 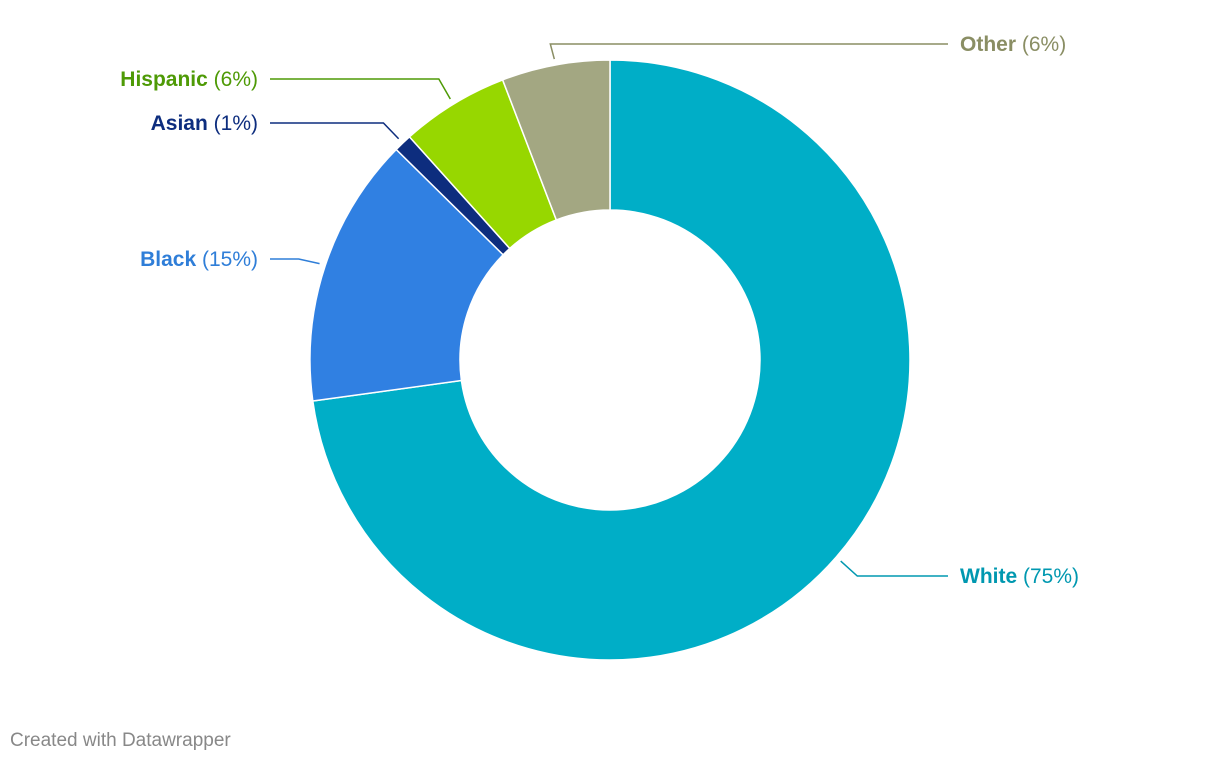 I want to click on label-white: White (75%), so click(x=1019, y=576).